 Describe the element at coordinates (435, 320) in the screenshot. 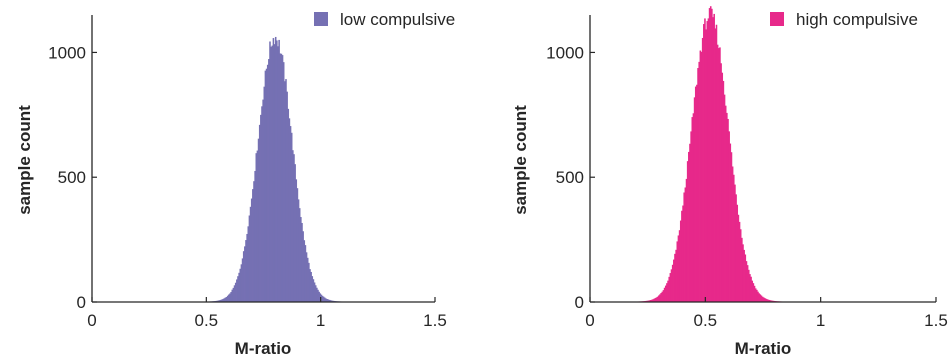

I see `x-tick-label: 1.5` at that location.